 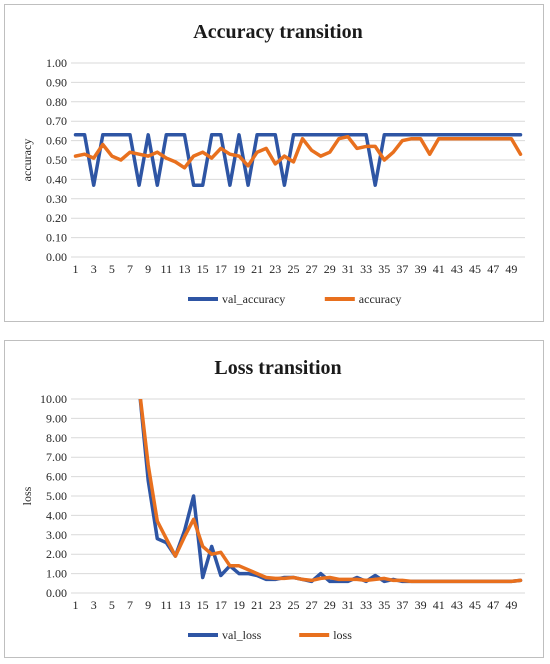 What do you see at coordinates (56, 199) in the screenshot?
I see `y-tick-label: 0.30` at bounding box center [56, 199].